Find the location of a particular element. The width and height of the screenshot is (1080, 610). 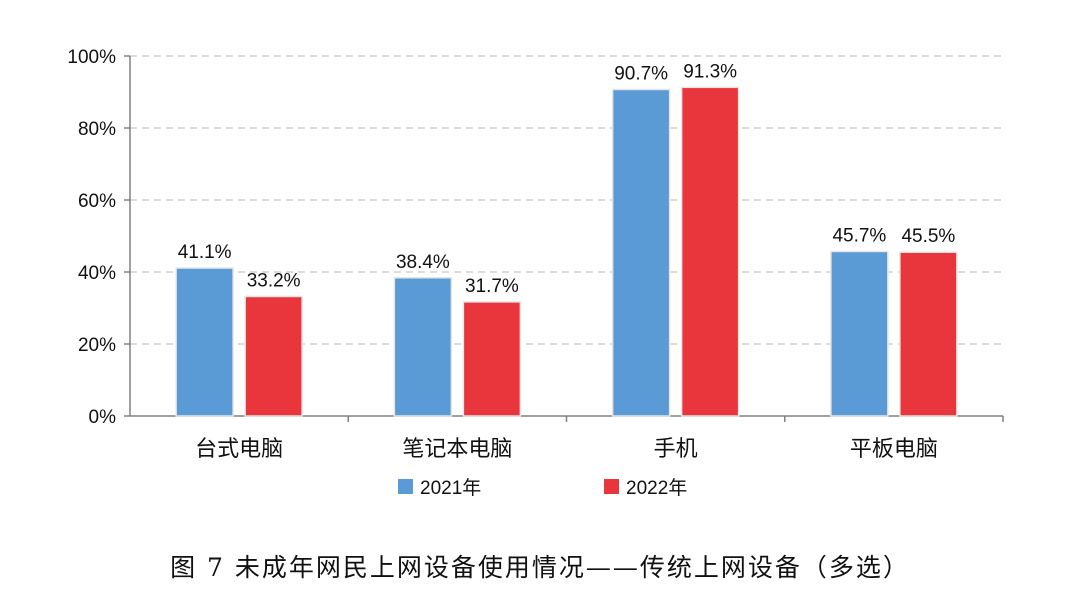

y-tick-label: 80% is located at coordinates (97, 129).